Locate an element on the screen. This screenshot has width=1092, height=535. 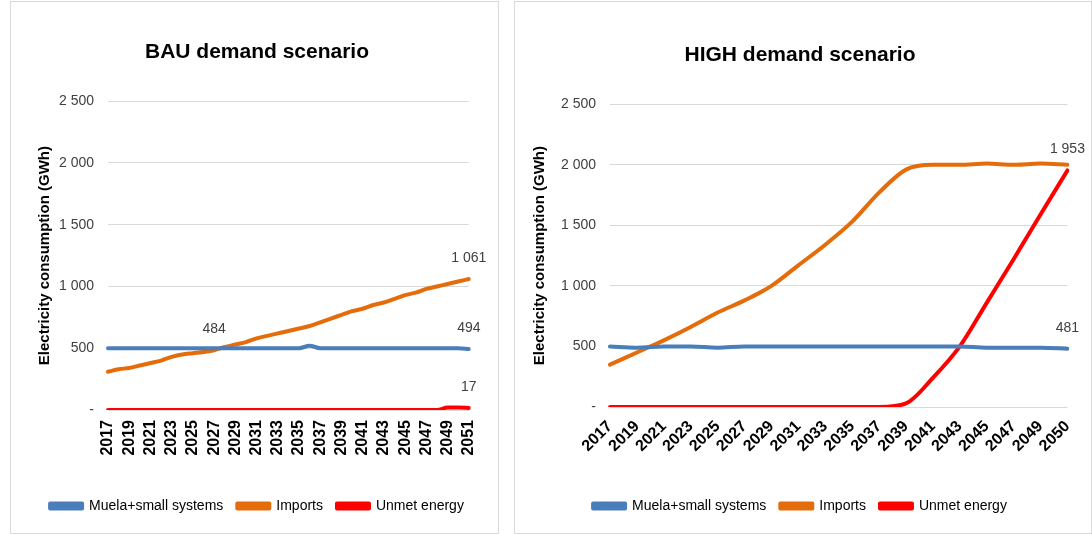
x-tick-label: 2033 is located at coordinates (277, 437).